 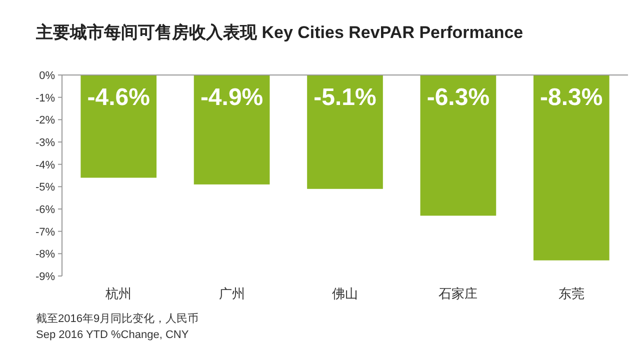 What do you see at coordinates (231, 293) in the screenshot?
I see `x-tick-label: 广州` at bounding box center [231, 293].